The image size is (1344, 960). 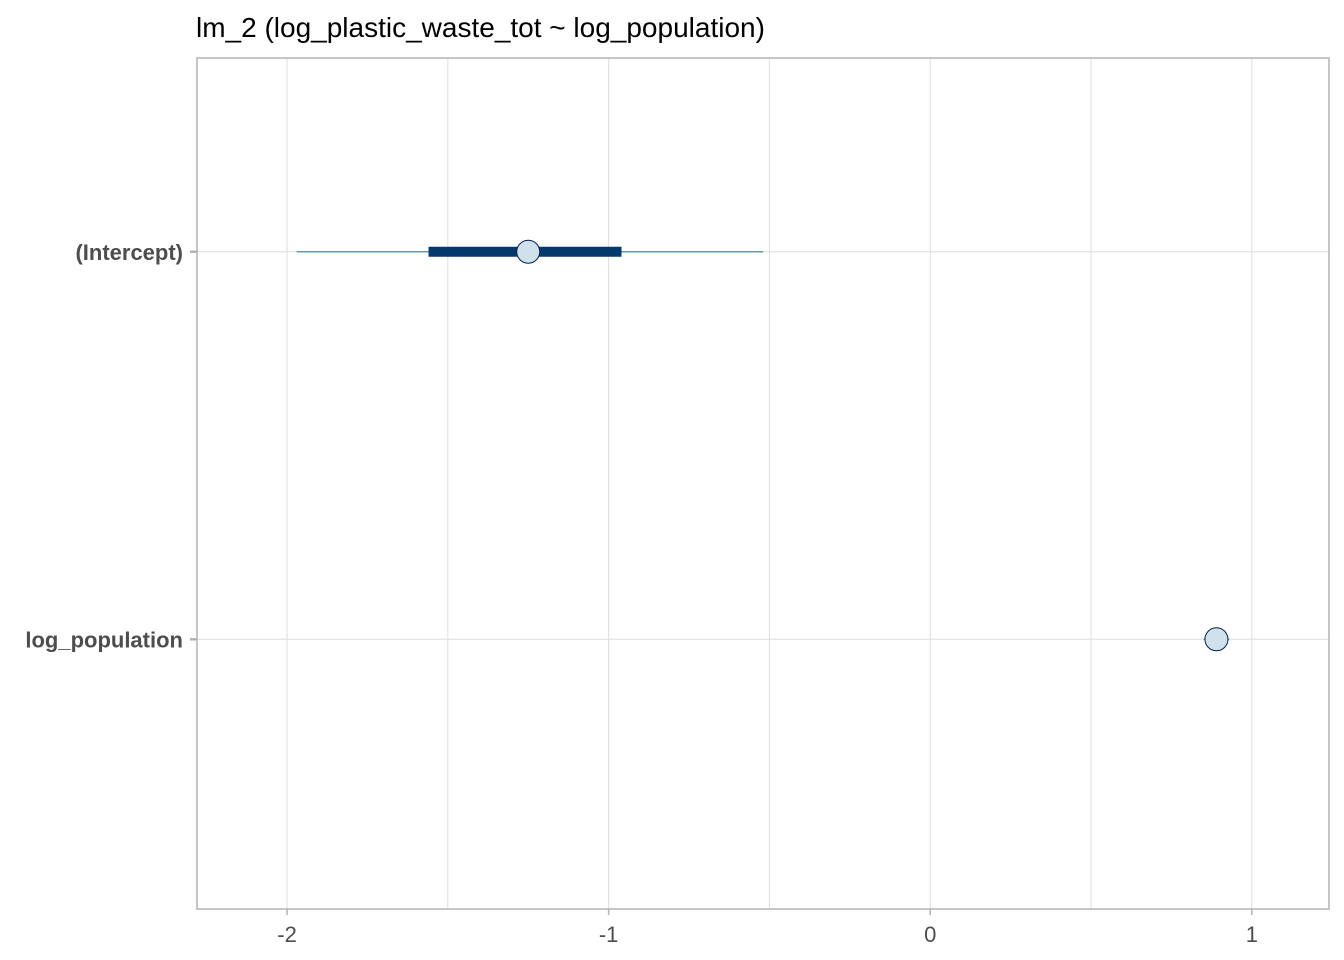 What do you see at coordinates (287, 934) in the screenshot?
I see `x-tick-label: -2` at bounding box center [287, 934].